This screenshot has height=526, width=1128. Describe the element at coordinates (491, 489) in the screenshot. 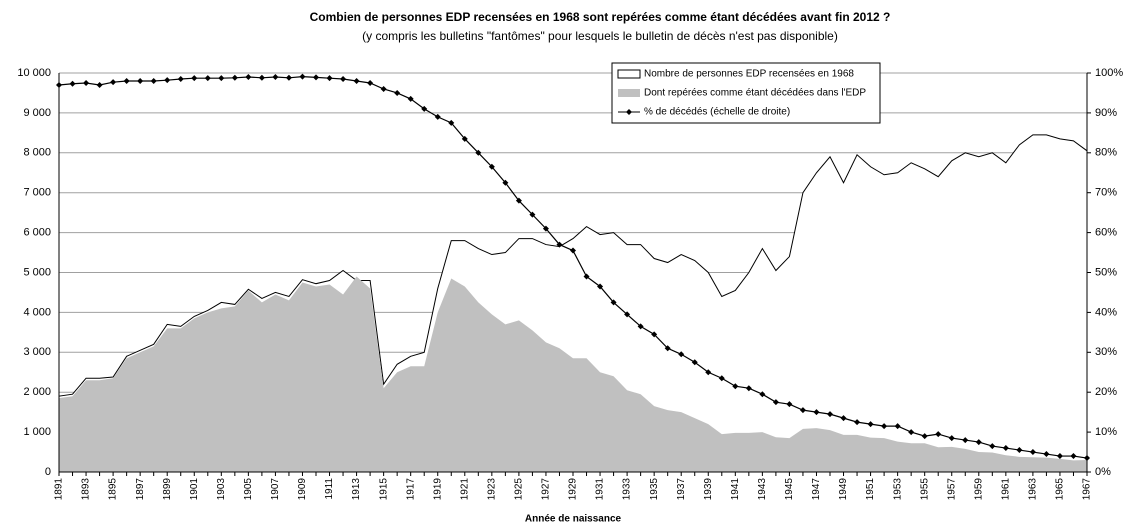

I see `x-tick-label: 1923` at that location.